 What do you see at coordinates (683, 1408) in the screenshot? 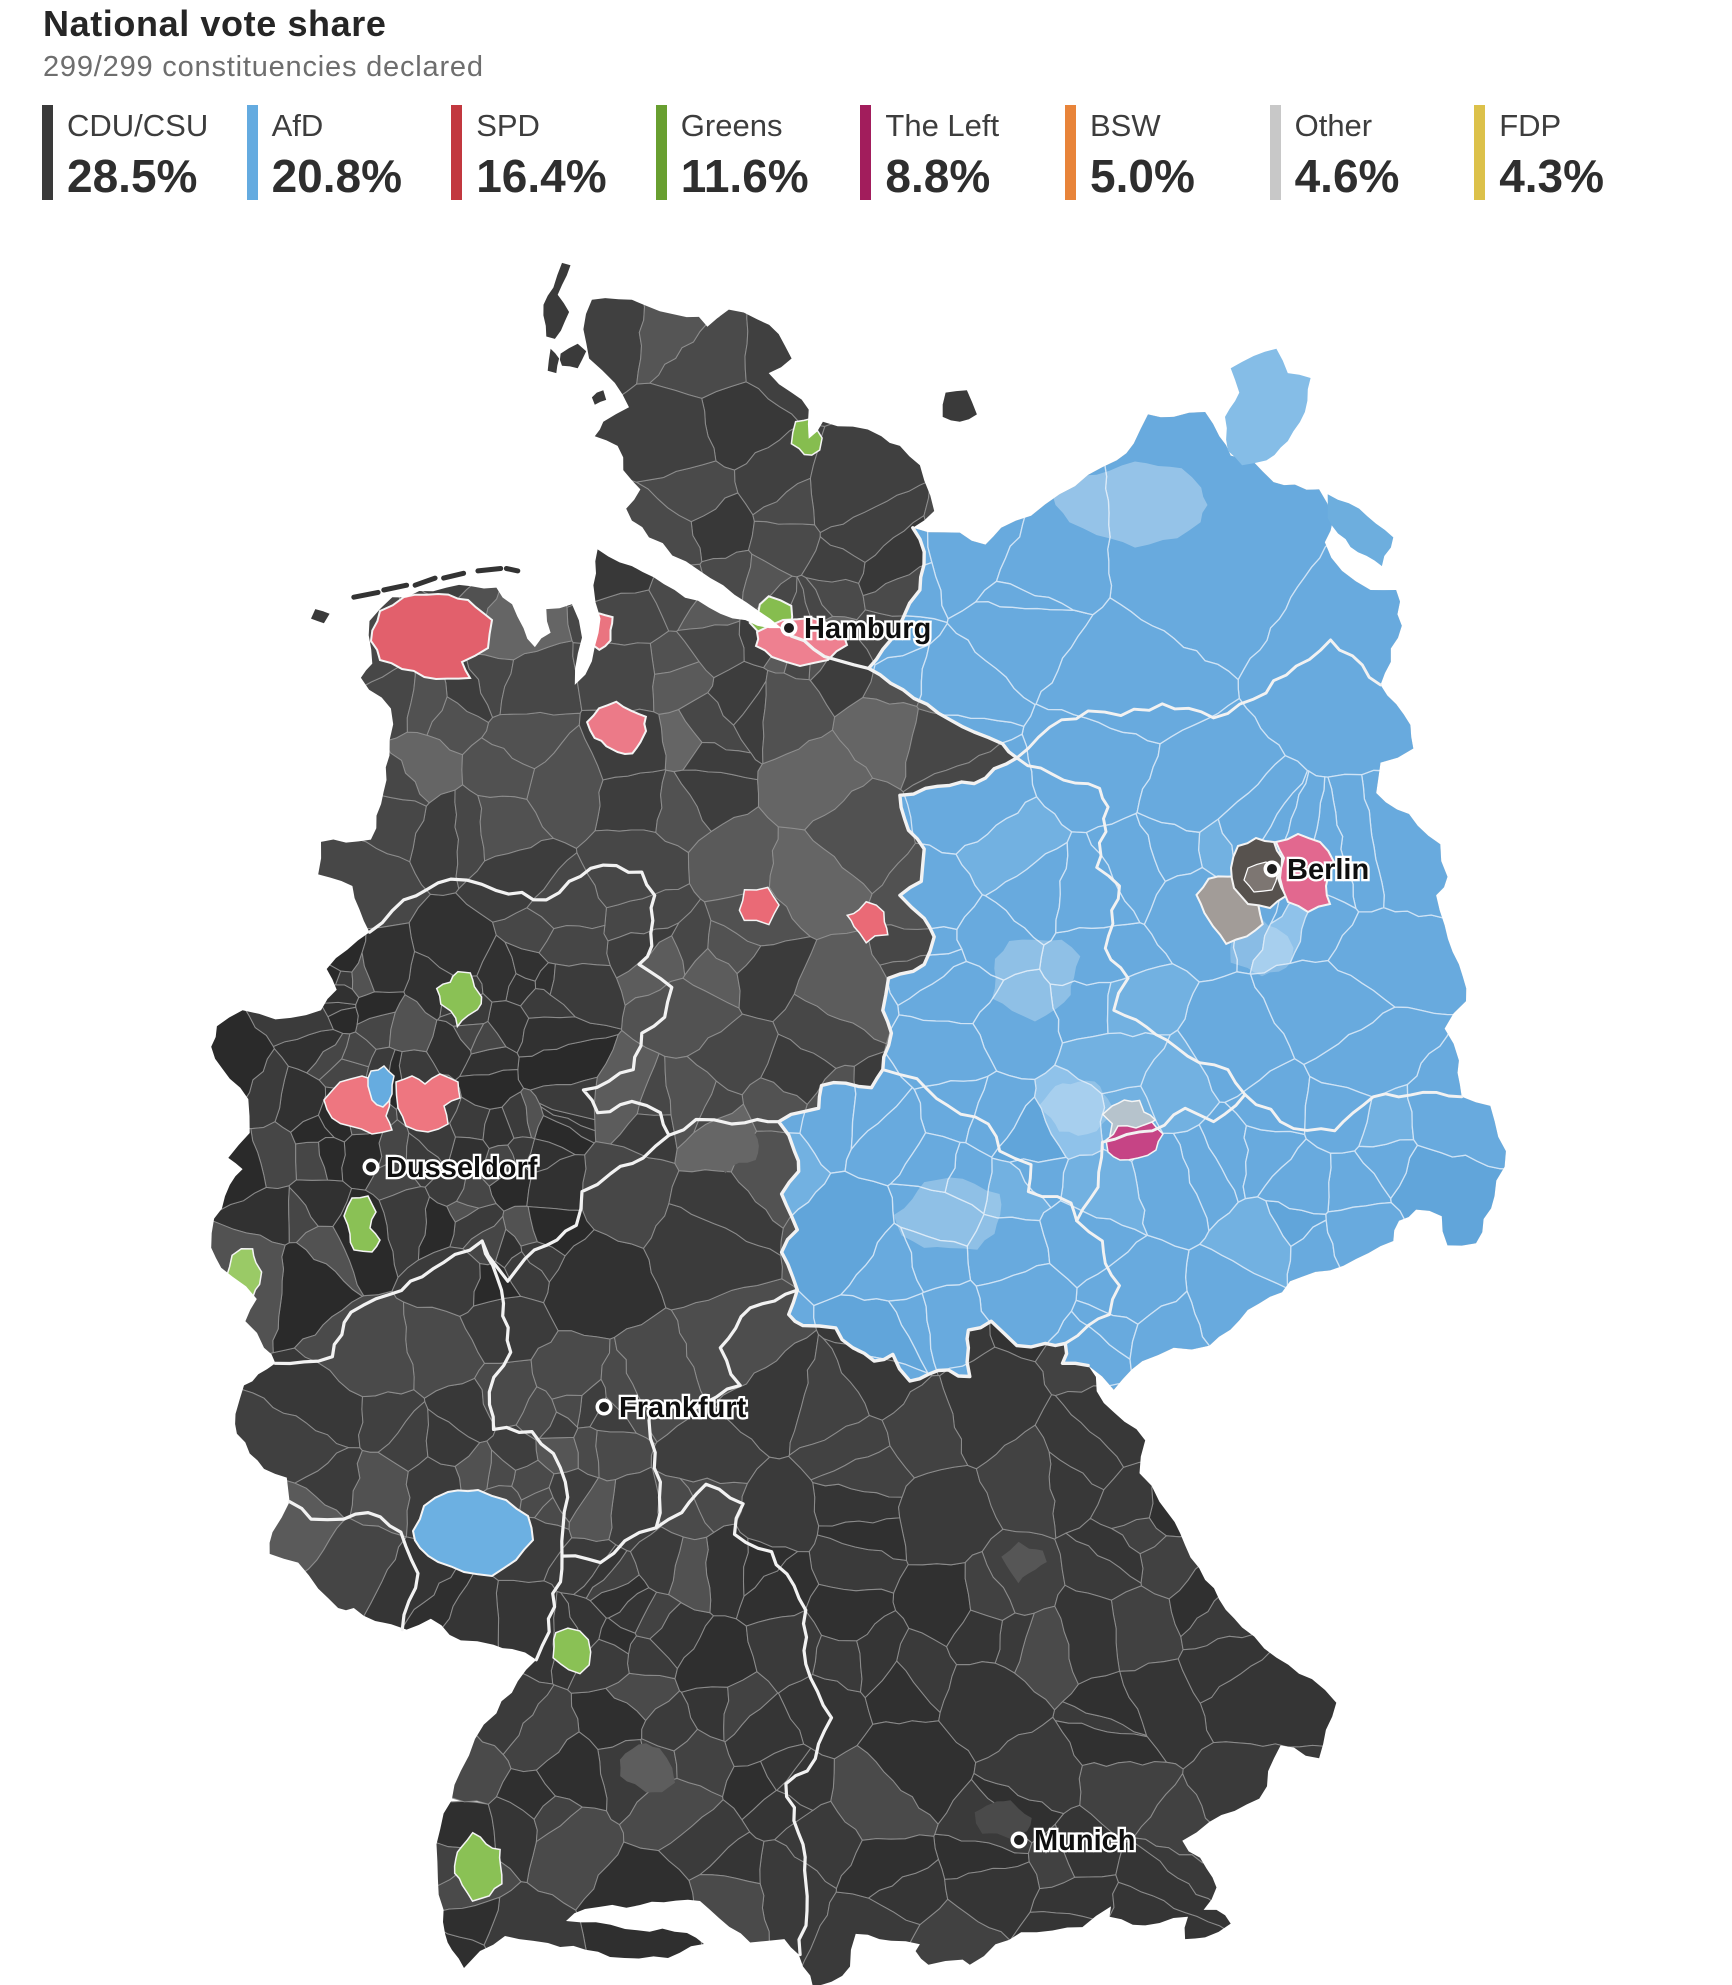
I see `svg-text: Frankfurt` at bounding box center [683, 1408].